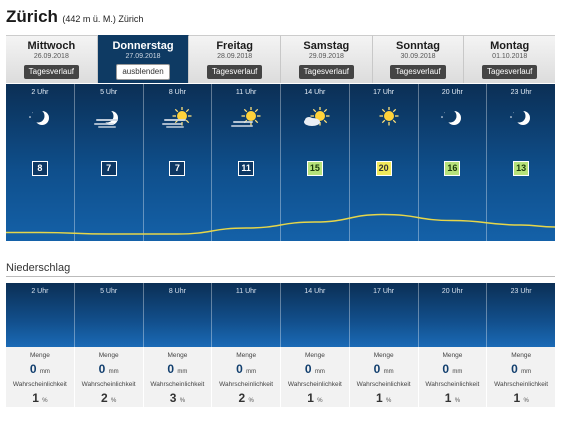 This screenshot has width=561, height=421. Describe the element at coordinates (32, 16) in the screenshot. I see `location-name: Zürich` at that location.